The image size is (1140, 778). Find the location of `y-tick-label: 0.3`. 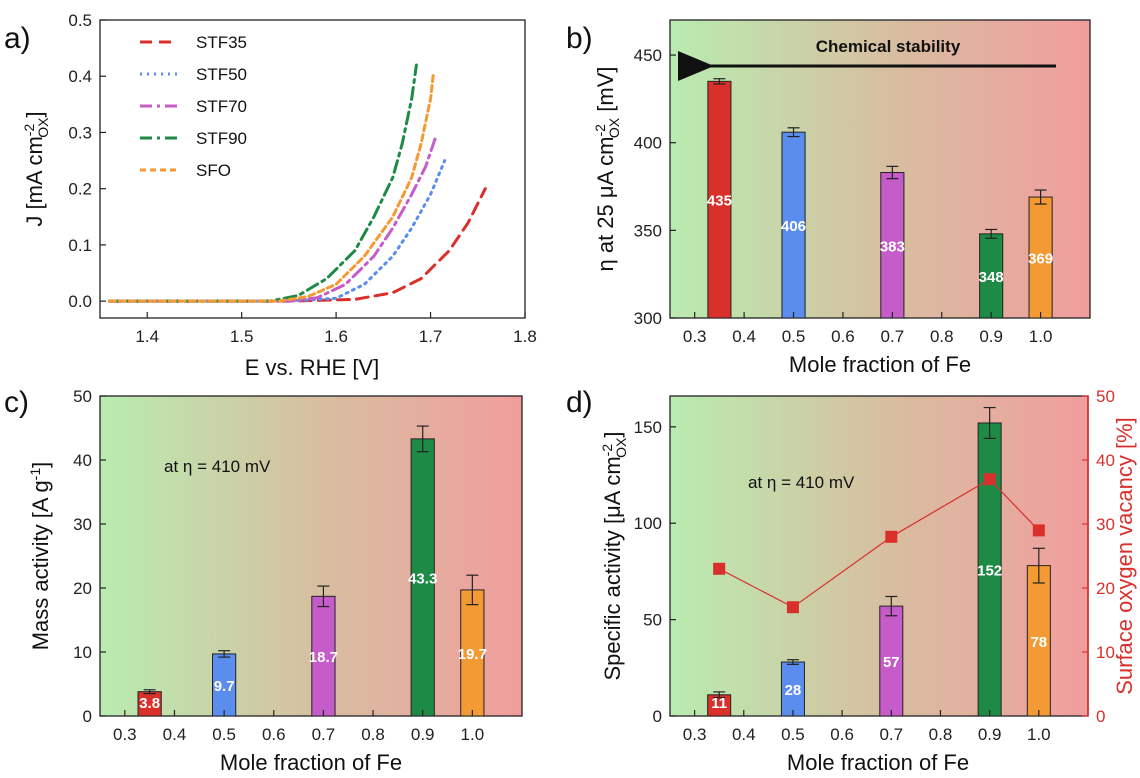

y-tick-label: 0.3 is located at coordinates (80, 132).